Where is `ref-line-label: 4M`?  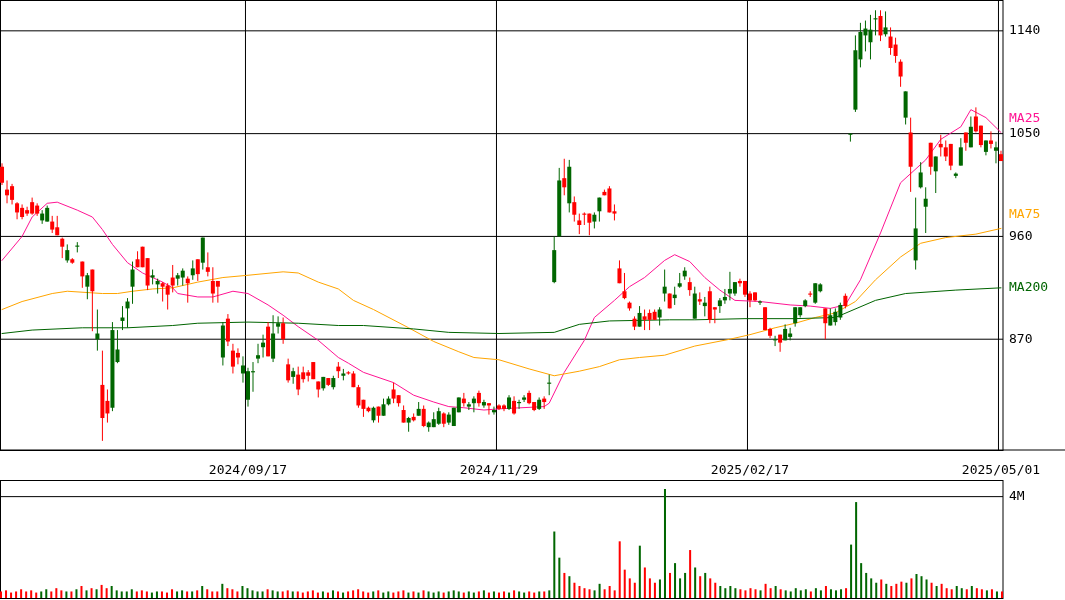
ref-line-label: 4M is located at coordinates (1017, 496).